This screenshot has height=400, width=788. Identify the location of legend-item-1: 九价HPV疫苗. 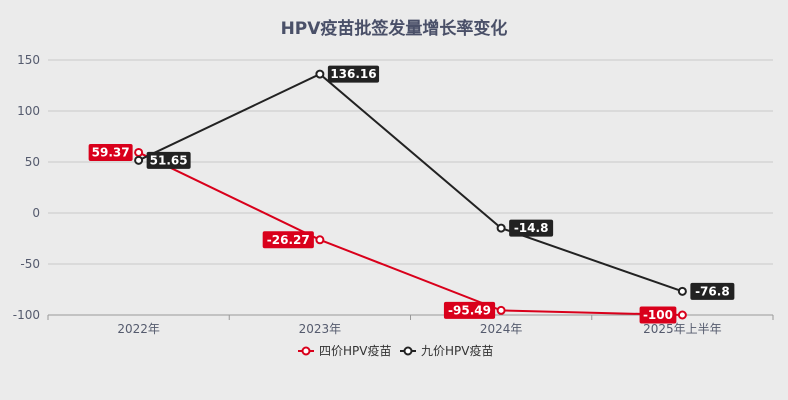
(446, 350).